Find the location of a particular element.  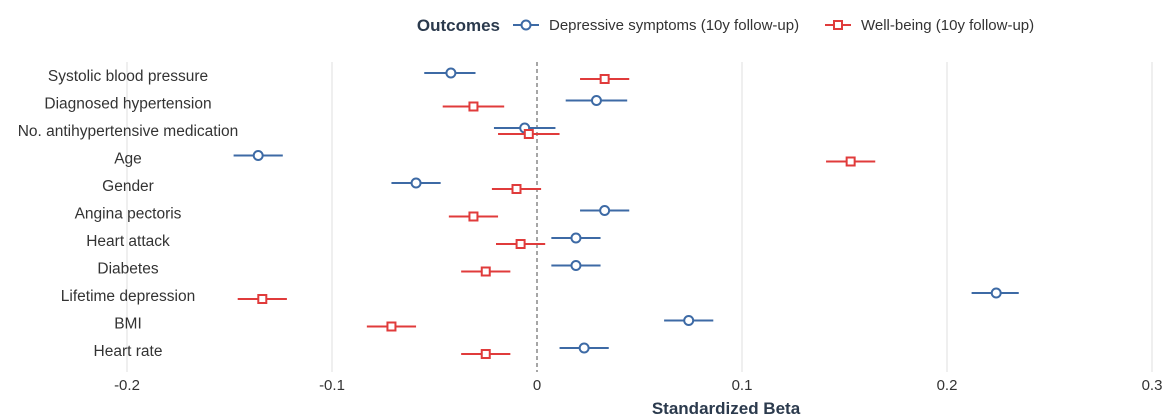

x-tick-label: 0.1 is located at coordinates (742, 385).